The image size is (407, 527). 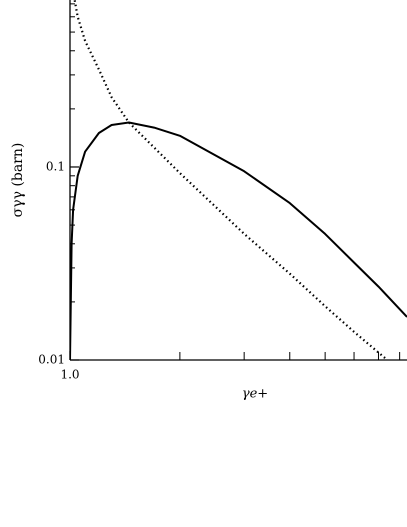 What do you see at coordinates (18, 180) in the screenshot?
I see `y-axis-label: σγγ (barn)` at bounding box center [18, 180].